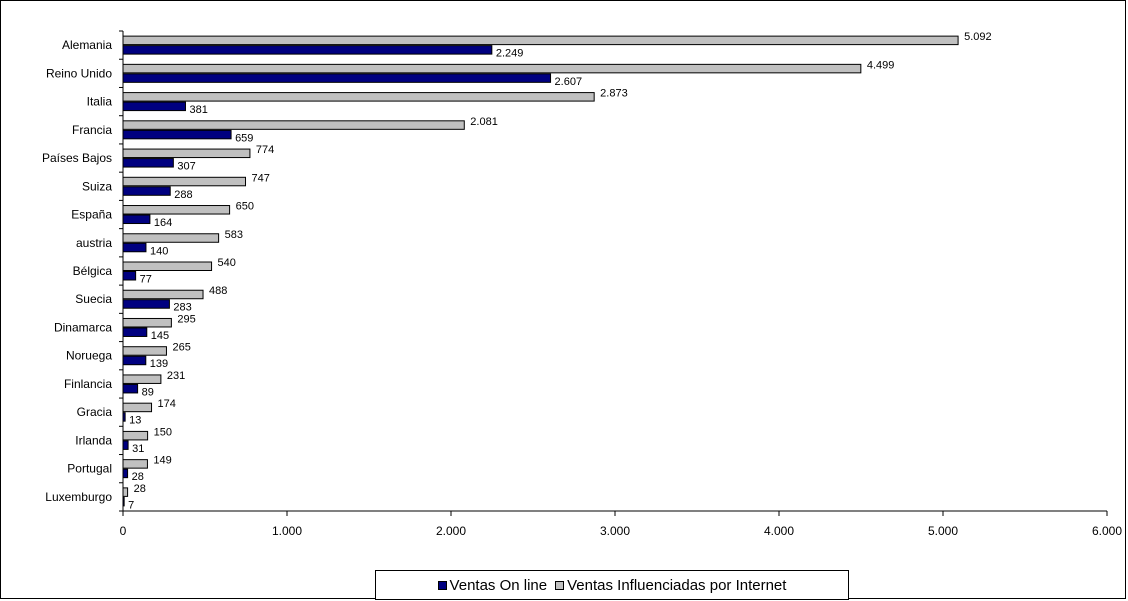 This screenshot has width=1128, height=601. I want to click on value-label-online: 145, so click(160, 336).